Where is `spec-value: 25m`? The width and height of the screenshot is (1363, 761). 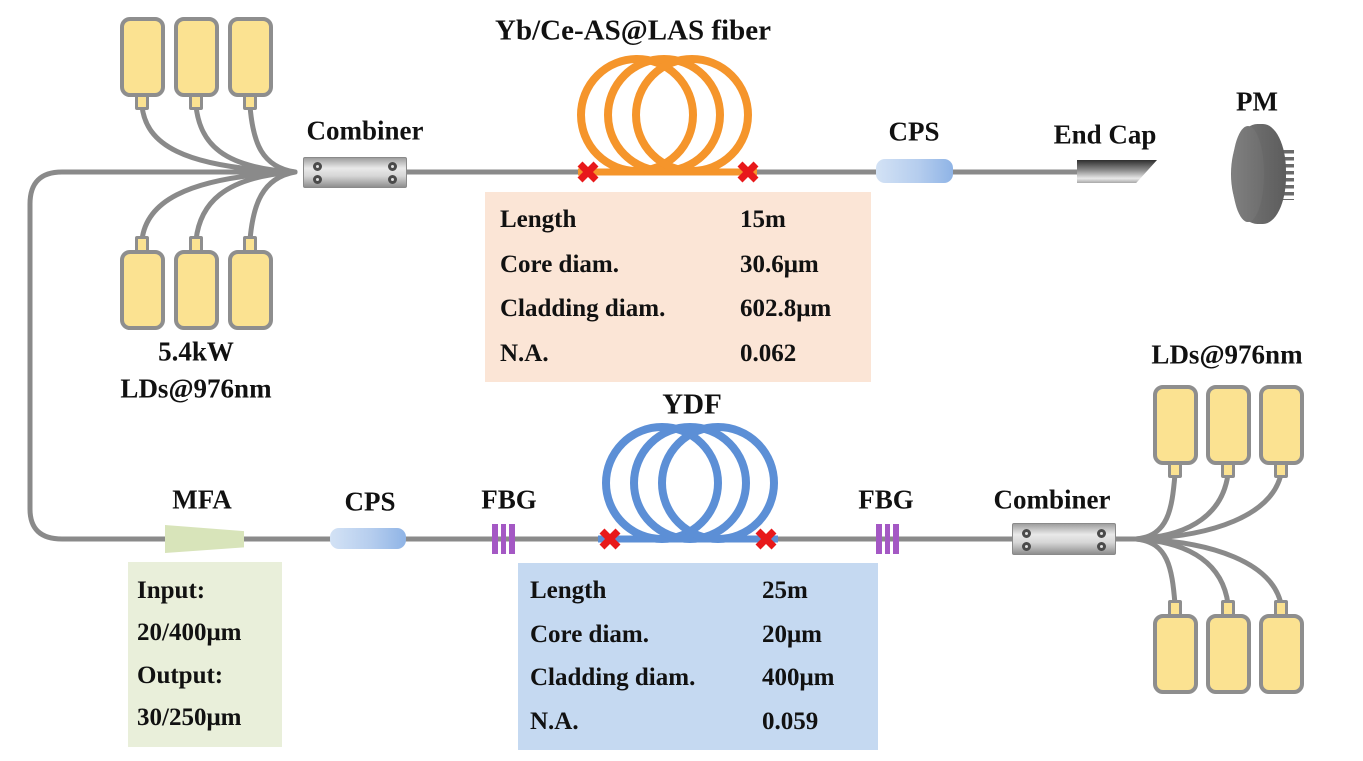
spec-value: 25m is located at coordinates (785, 590).